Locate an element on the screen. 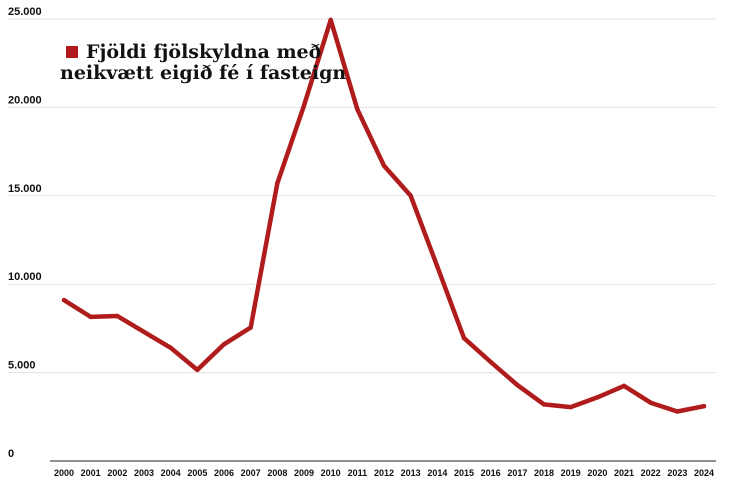 Image resolution: width=730 pixels, height=487 pixels. x-tick-label: 2005 is located at coordinates (197, 473).